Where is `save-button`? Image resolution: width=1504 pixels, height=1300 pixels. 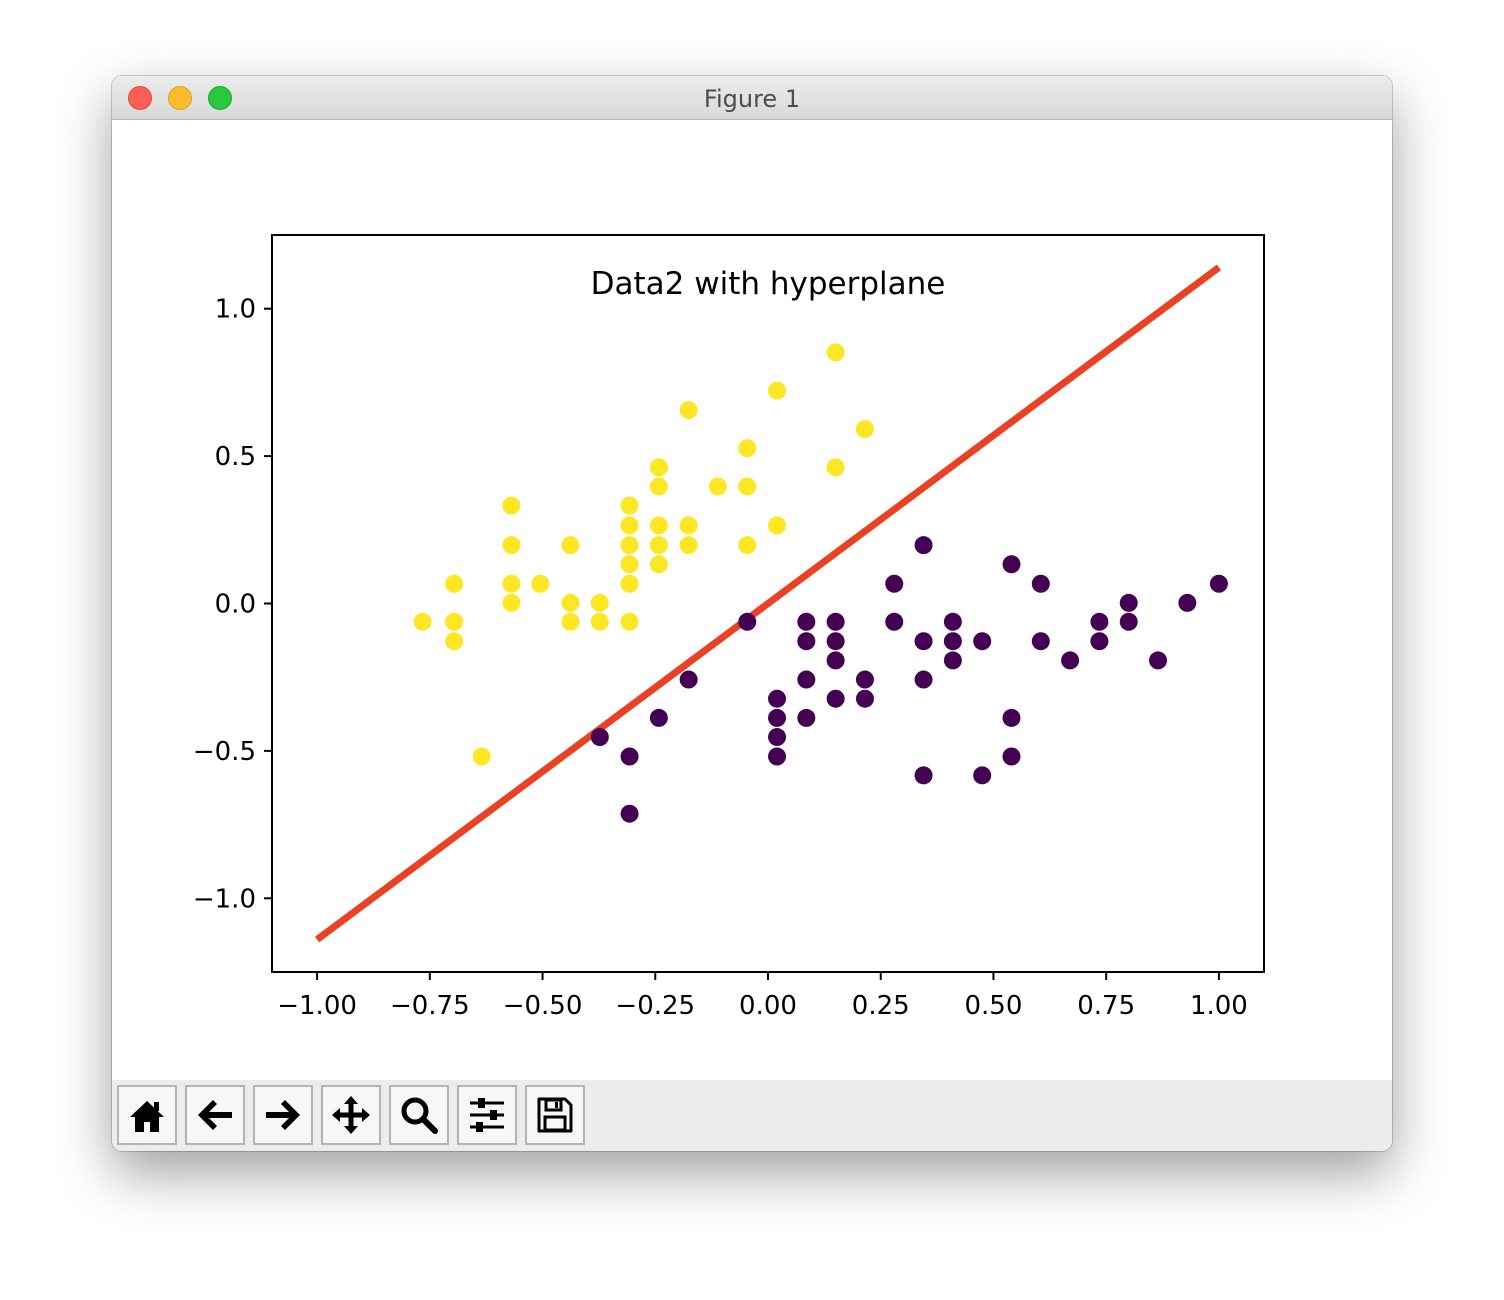
save-button is located at coordinates (555, 1115).